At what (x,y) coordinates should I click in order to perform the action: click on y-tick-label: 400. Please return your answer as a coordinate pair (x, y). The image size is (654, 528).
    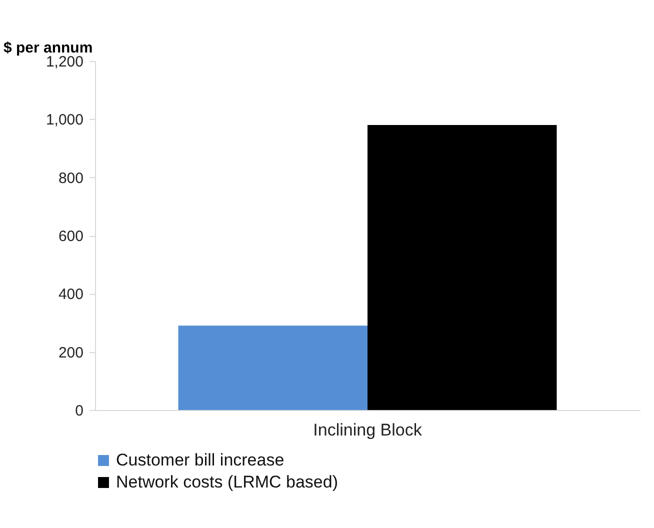
    Looking at the image, I should click on (71, 295).